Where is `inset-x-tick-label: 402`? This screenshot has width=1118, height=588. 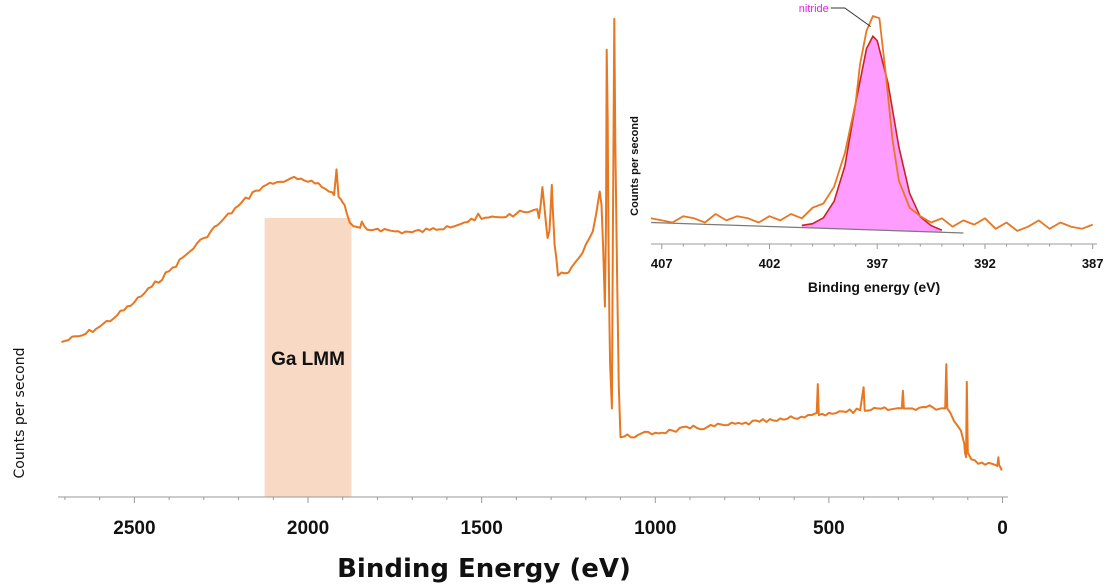 inset-x-tick-label: 402 is located at coordinates (770, 263).